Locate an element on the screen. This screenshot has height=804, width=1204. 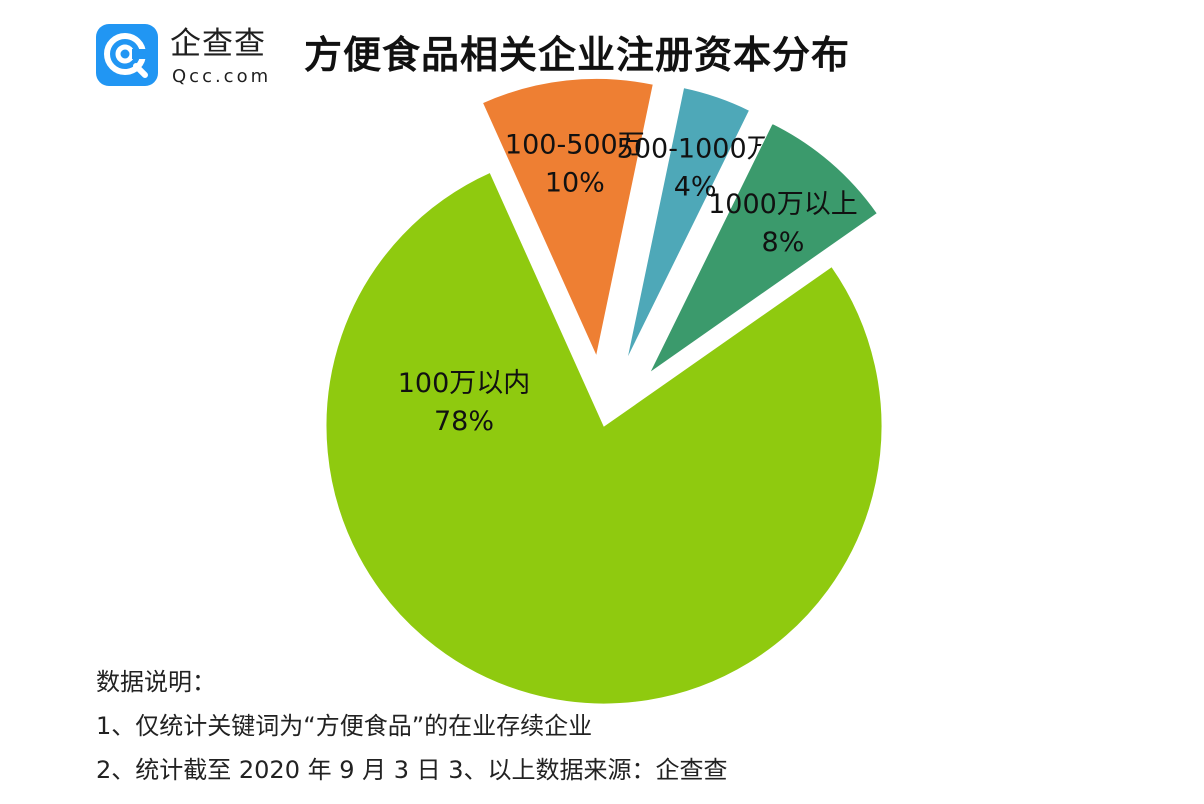
slice-label-3: 500-1000万 is located at coordinates (695, 148).